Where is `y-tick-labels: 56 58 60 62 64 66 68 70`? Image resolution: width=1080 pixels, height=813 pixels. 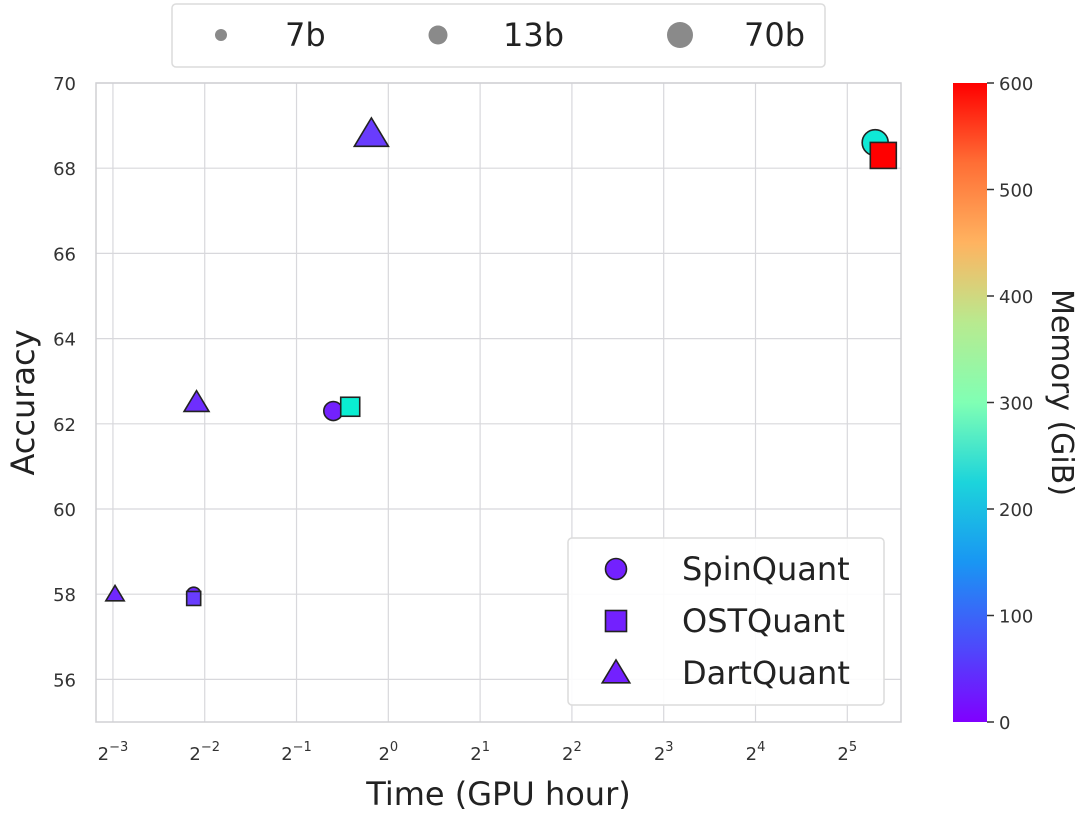
y-tick-labels: 56 58 60 62 64 66 68 70 is located at coordinates (64, 382).